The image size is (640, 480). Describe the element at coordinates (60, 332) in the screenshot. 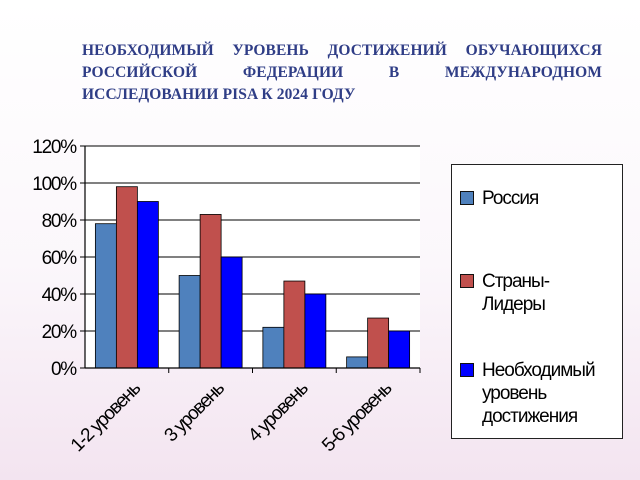

I see `y-tick-label: 20%` at that location.